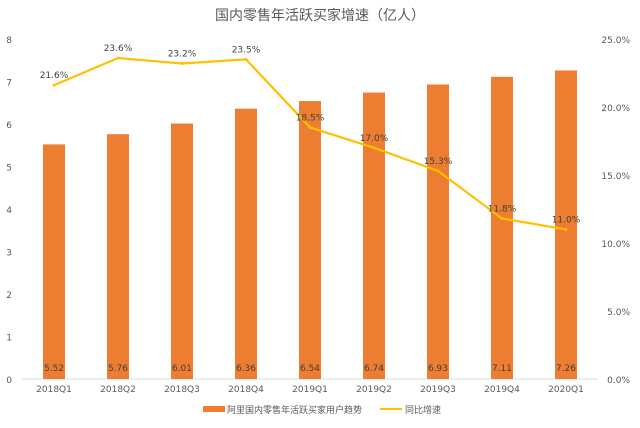 The height and width of the screenshot is (428, 640). Describe the element at coordinates (615, 177) in the screenshot. I see `right-tick-label: 15.0%` at that location.